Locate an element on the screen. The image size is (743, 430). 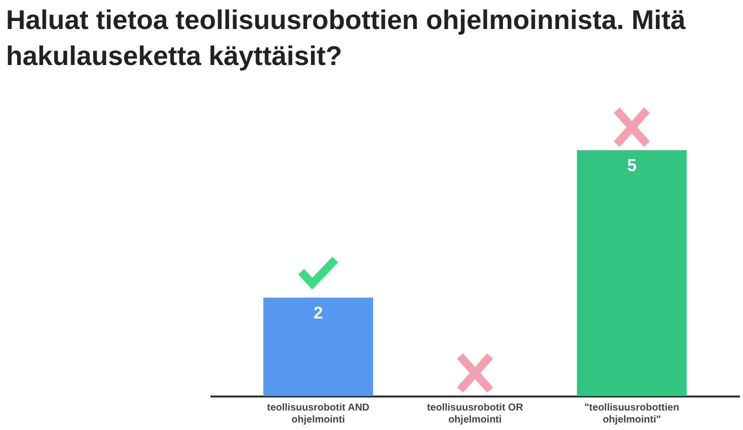
x-tick-label: teollisuusrobotit AND ohjelmointi is located at coordinates (318, 414).